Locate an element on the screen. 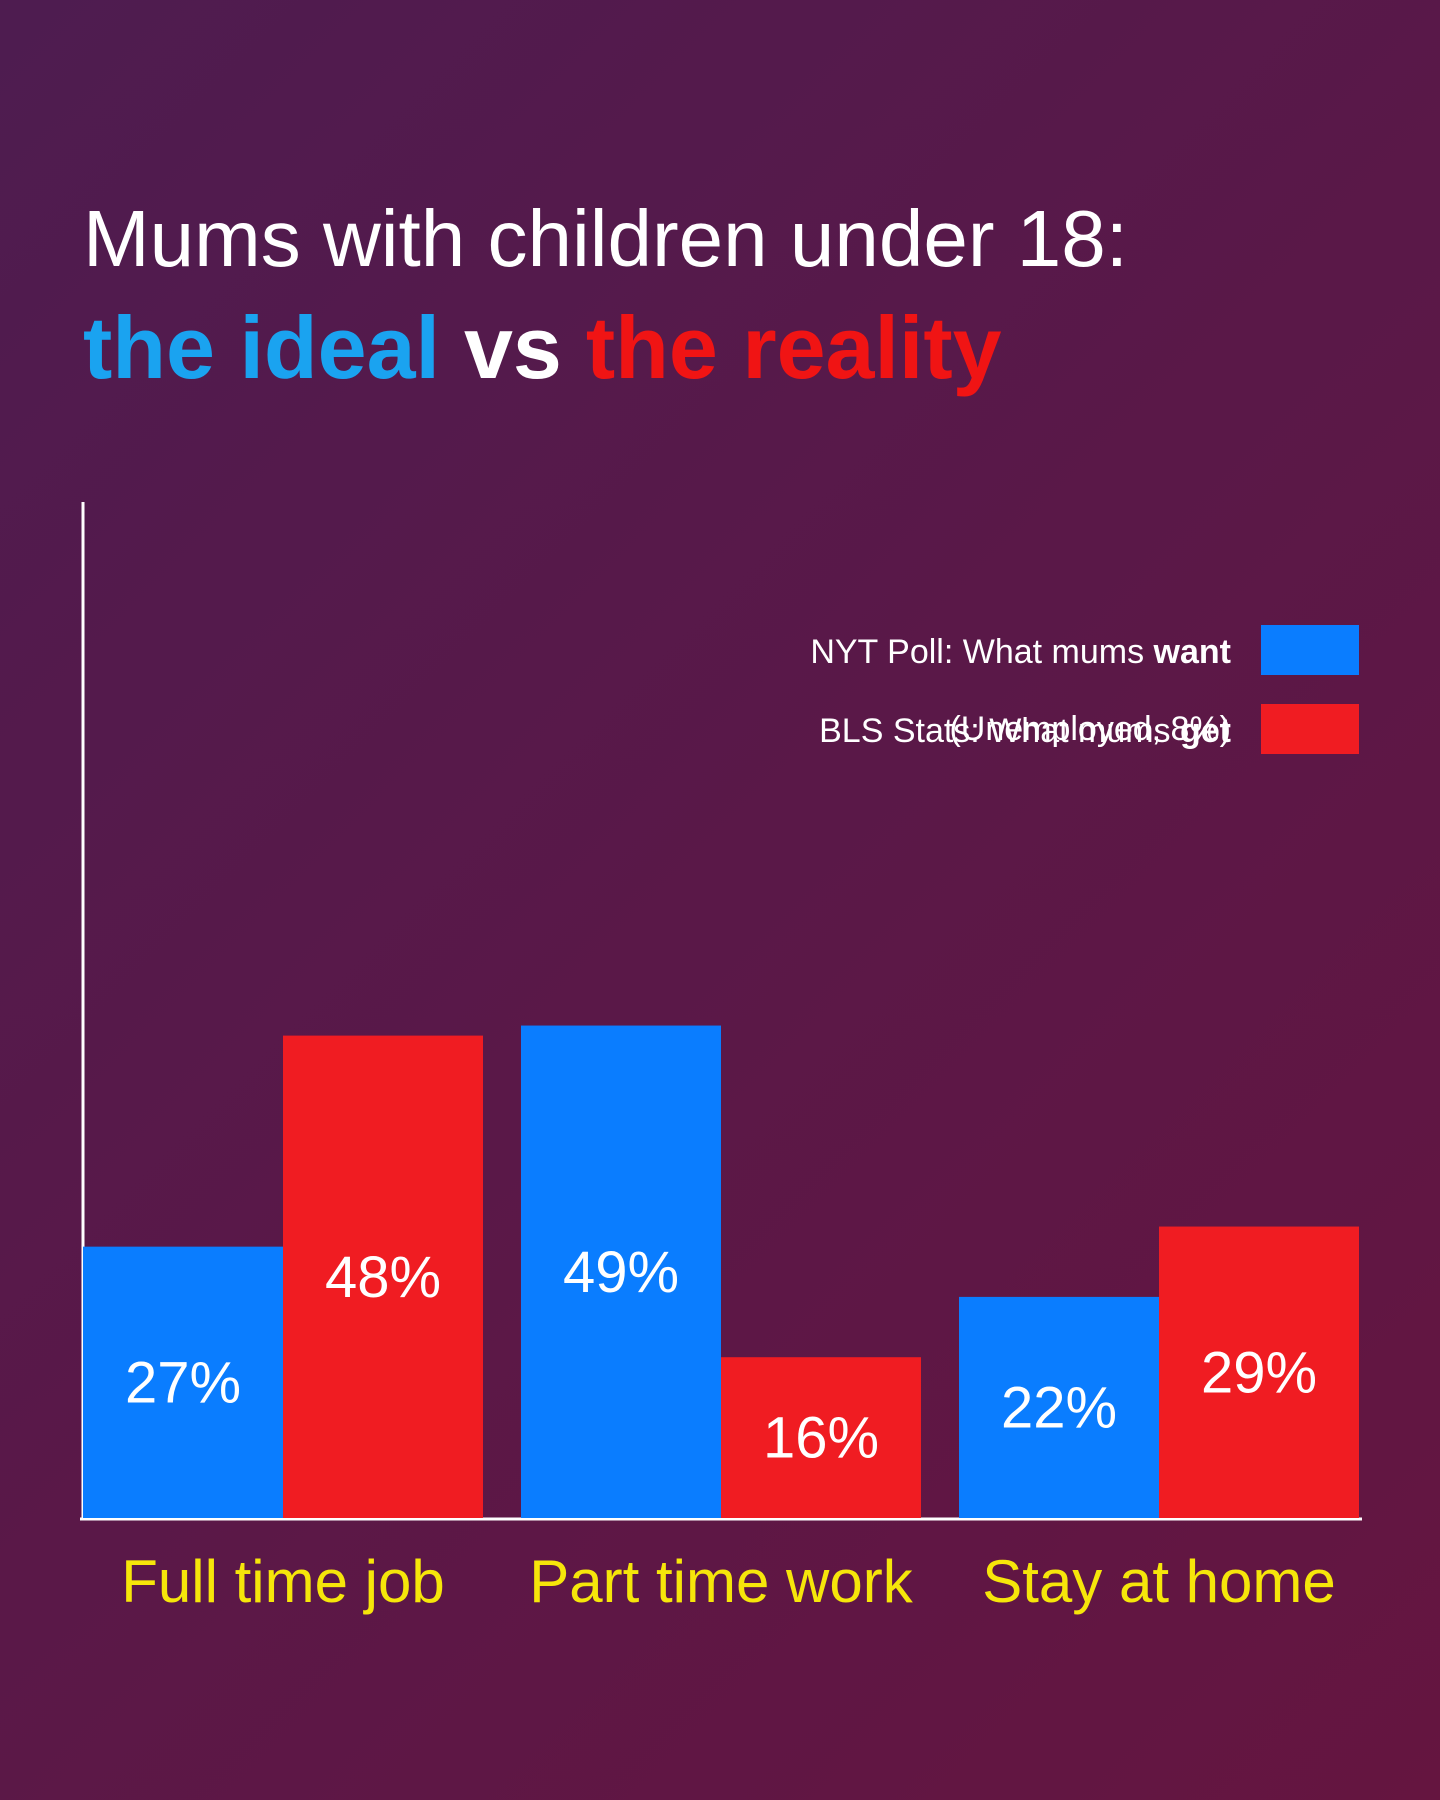 The width and height of the screenshot is (1440, 1800). value-label: 16% is located at coordinates (821, 1438).